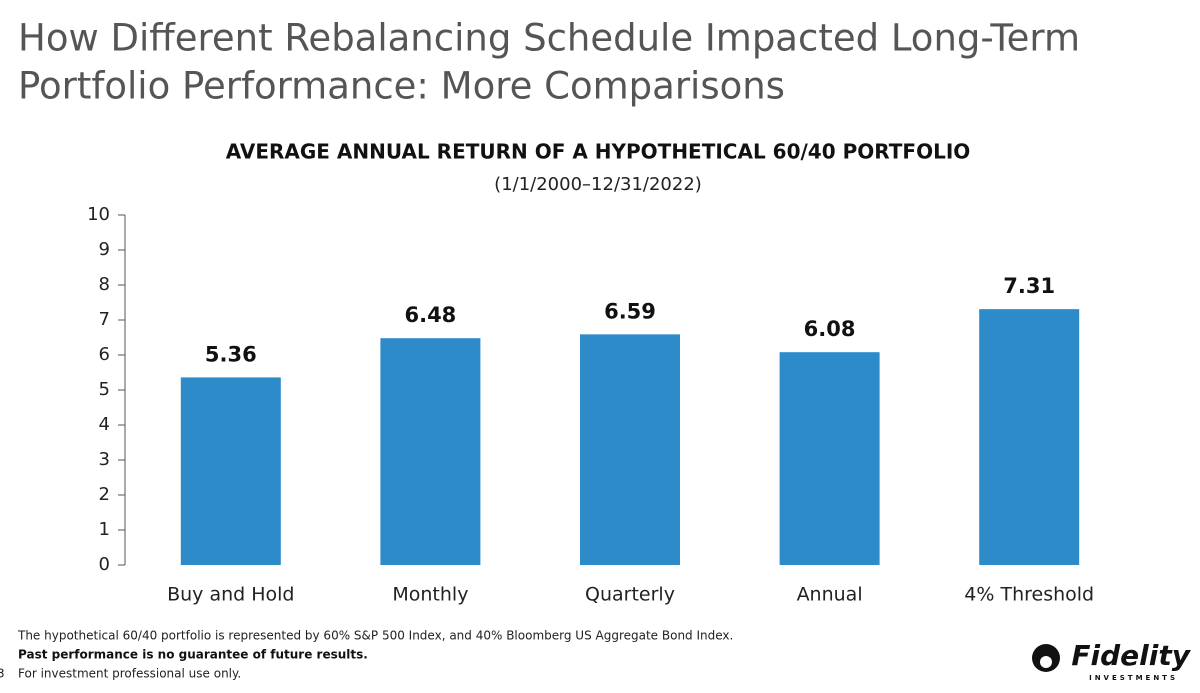 The image size is (1200, 693). What do you see at coordinates (1133, 678) in the screenshot?
I see `logo-tagline: INVESTMENTS` at bounding box center [1133, 678].